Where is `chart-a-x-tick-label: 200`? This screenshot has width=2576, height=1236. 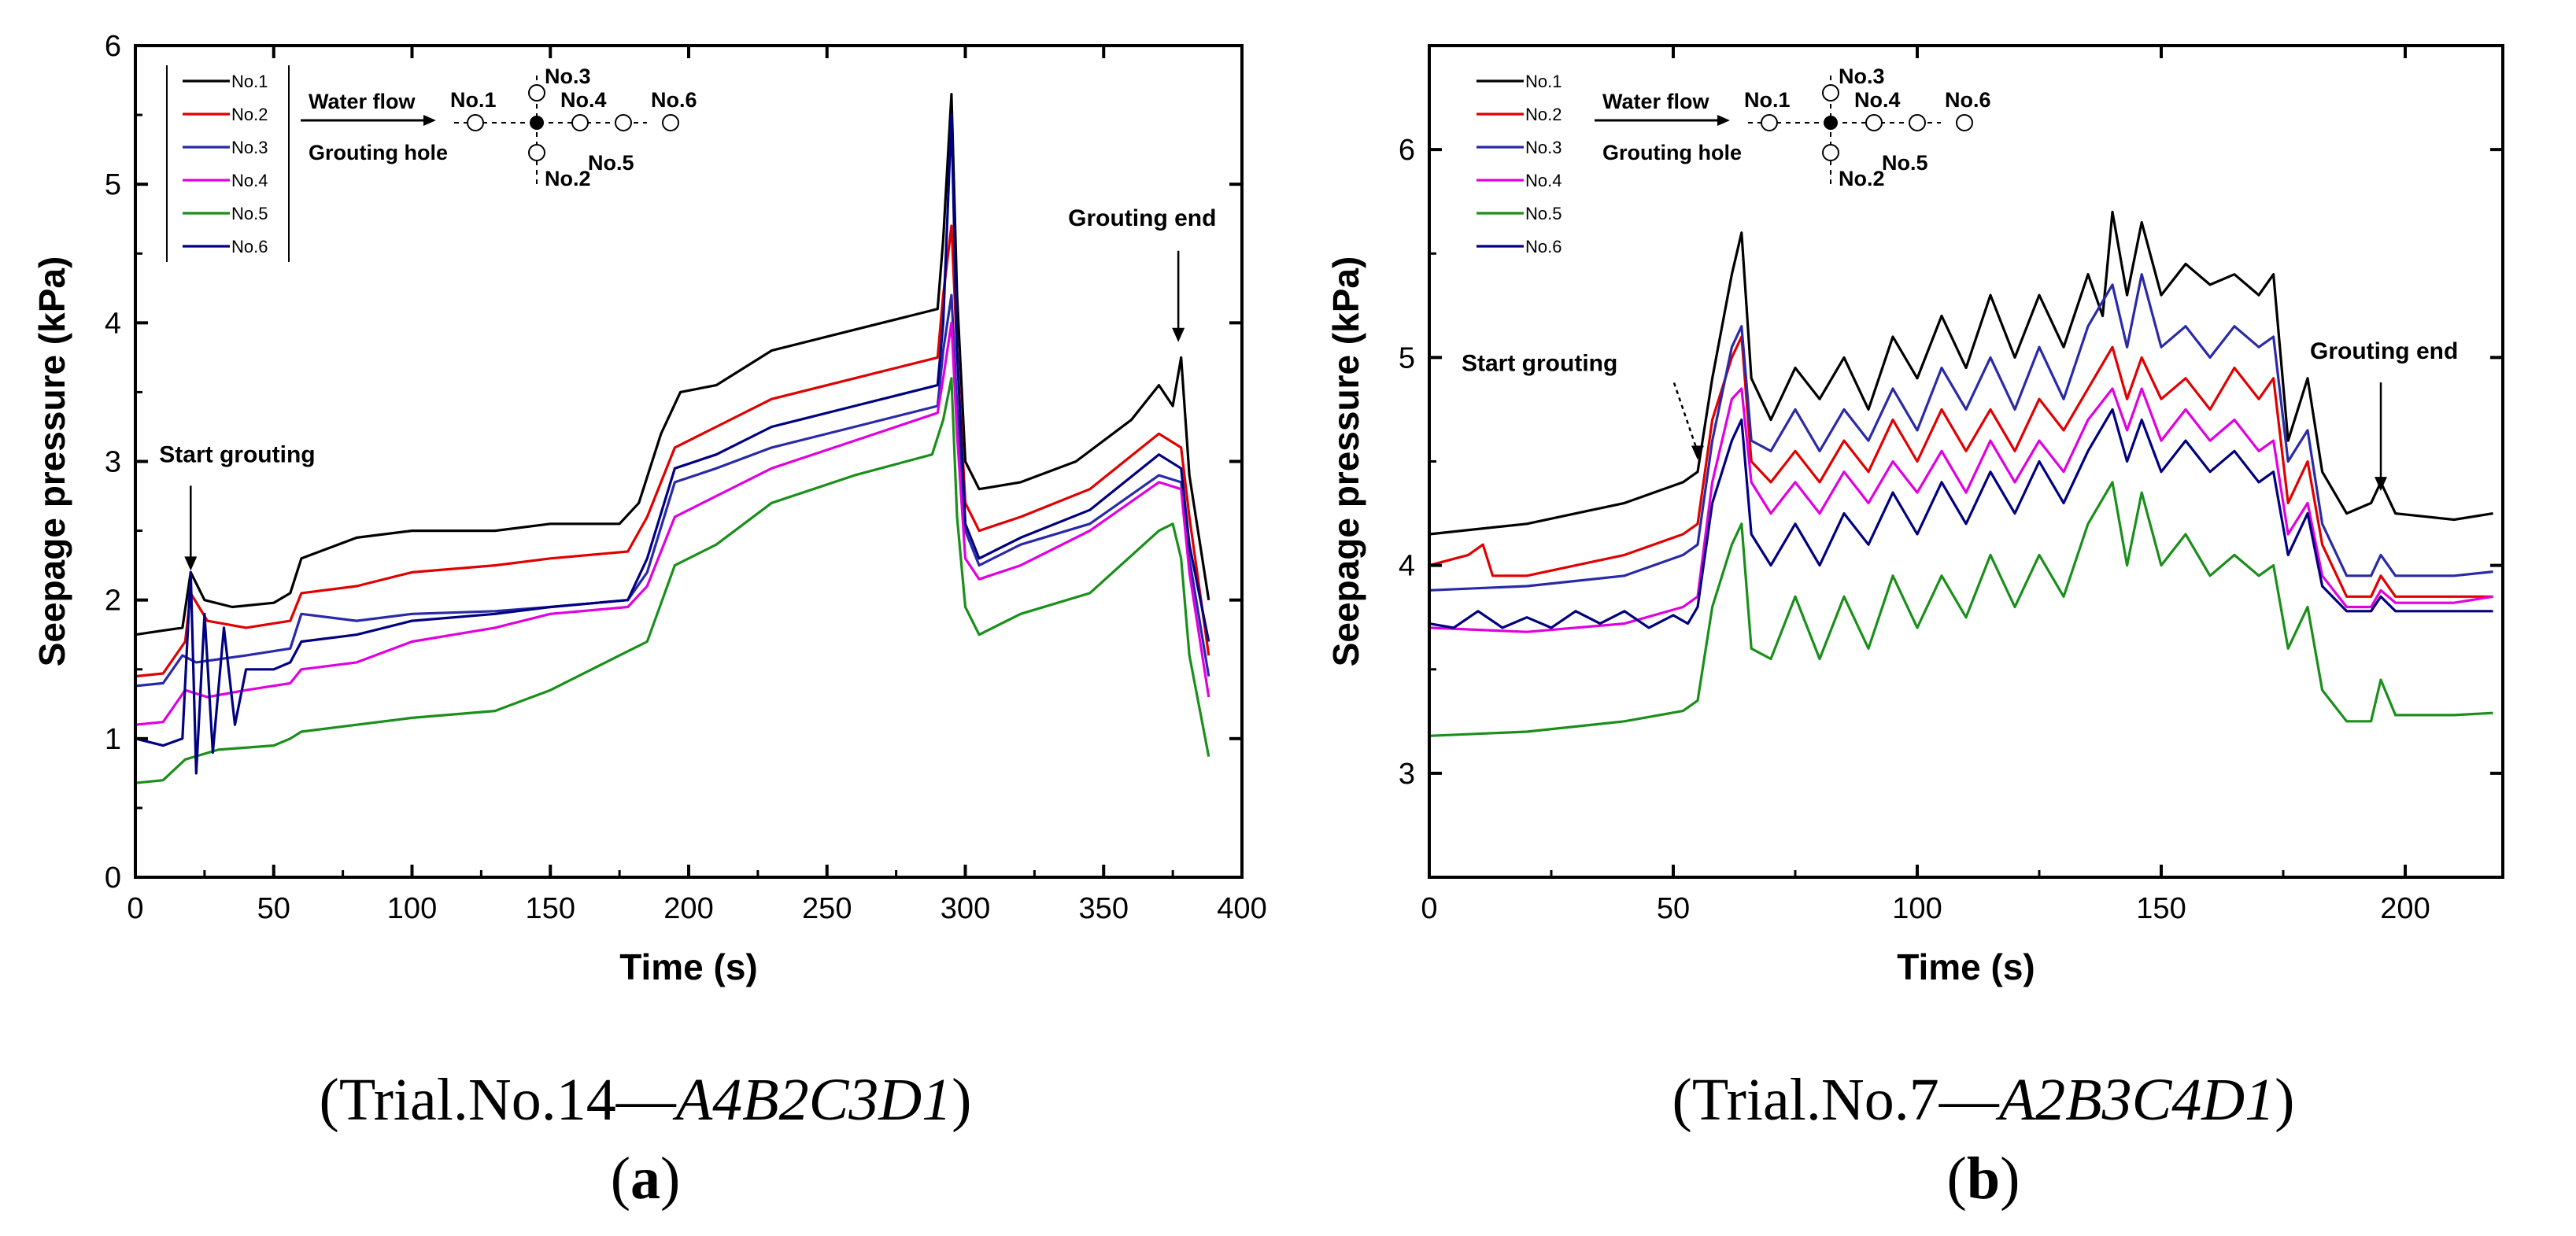
chart-a-x-tick-label: 200 is located at coordinates (688, 908).